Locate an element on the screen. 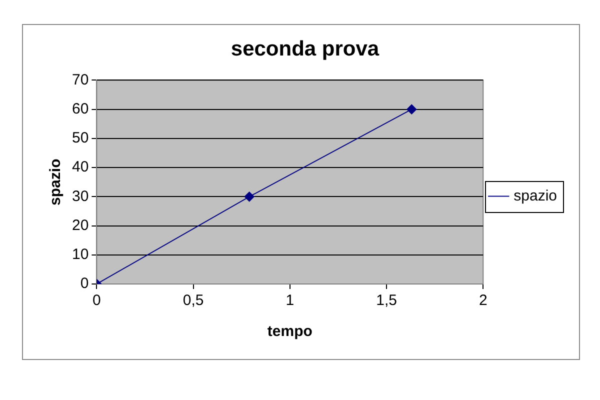 The height and width of the screenshot is (400, 600). x-tick-label: 2 is located at coordinates (483, 301).